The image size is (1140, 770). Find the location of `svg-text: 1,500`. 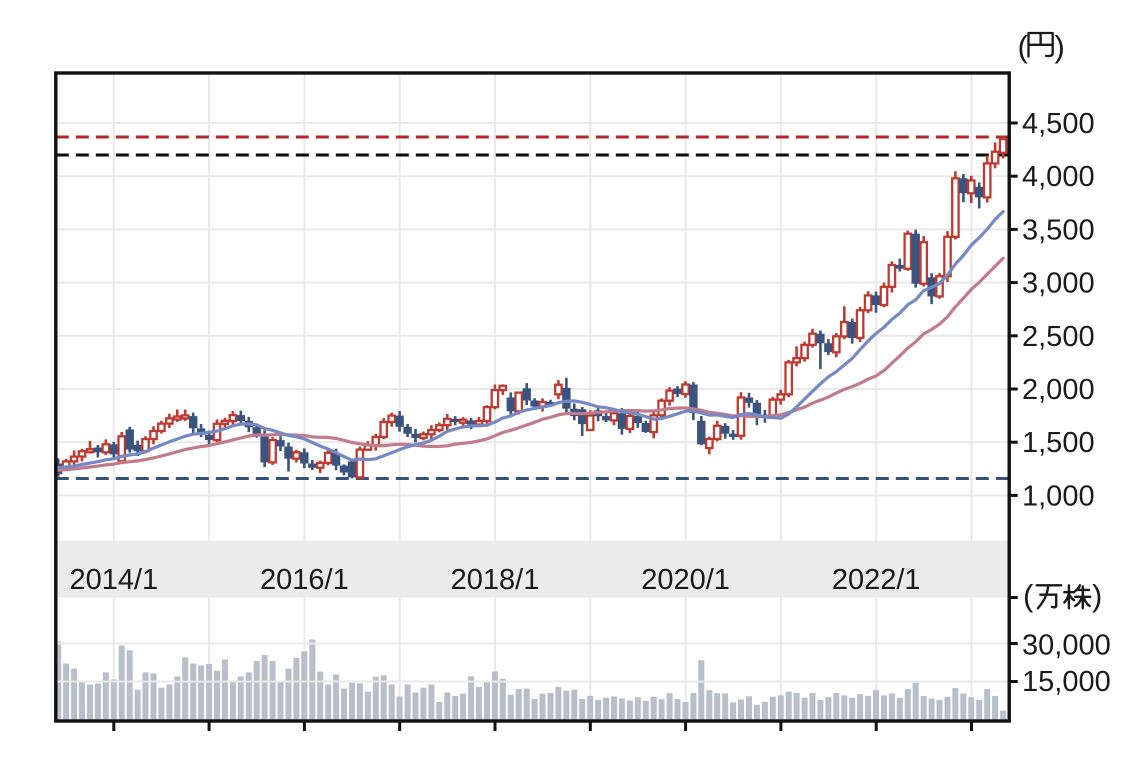

svg-text: 1,500 is located at coordinates (1058, 443).